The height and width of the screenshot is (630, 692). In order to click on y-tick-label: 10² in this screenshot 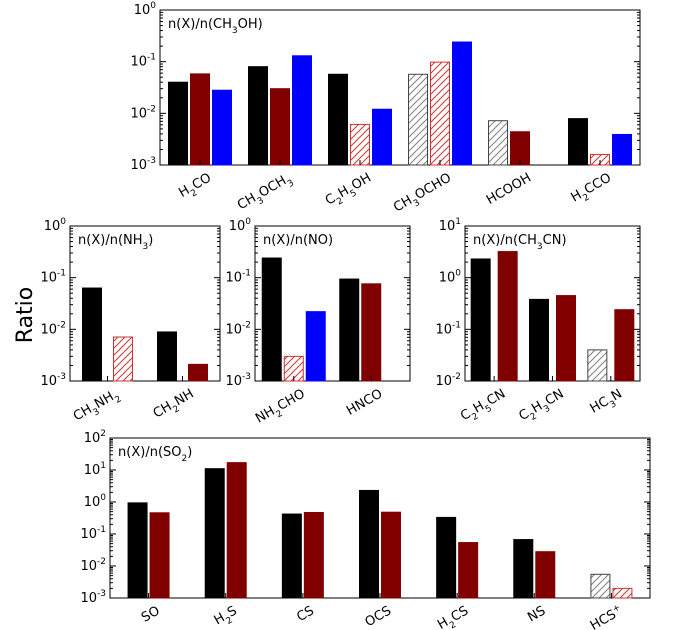, I will do `click(95, 437)`.